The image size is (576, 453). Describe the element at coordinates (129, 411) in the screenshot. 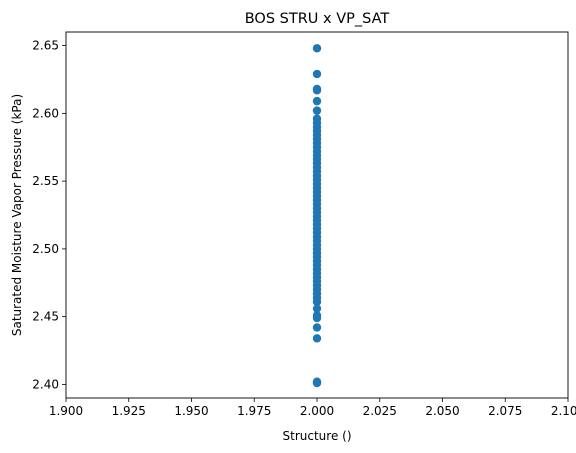

I see `x-tick-label: 1.925` at that location.